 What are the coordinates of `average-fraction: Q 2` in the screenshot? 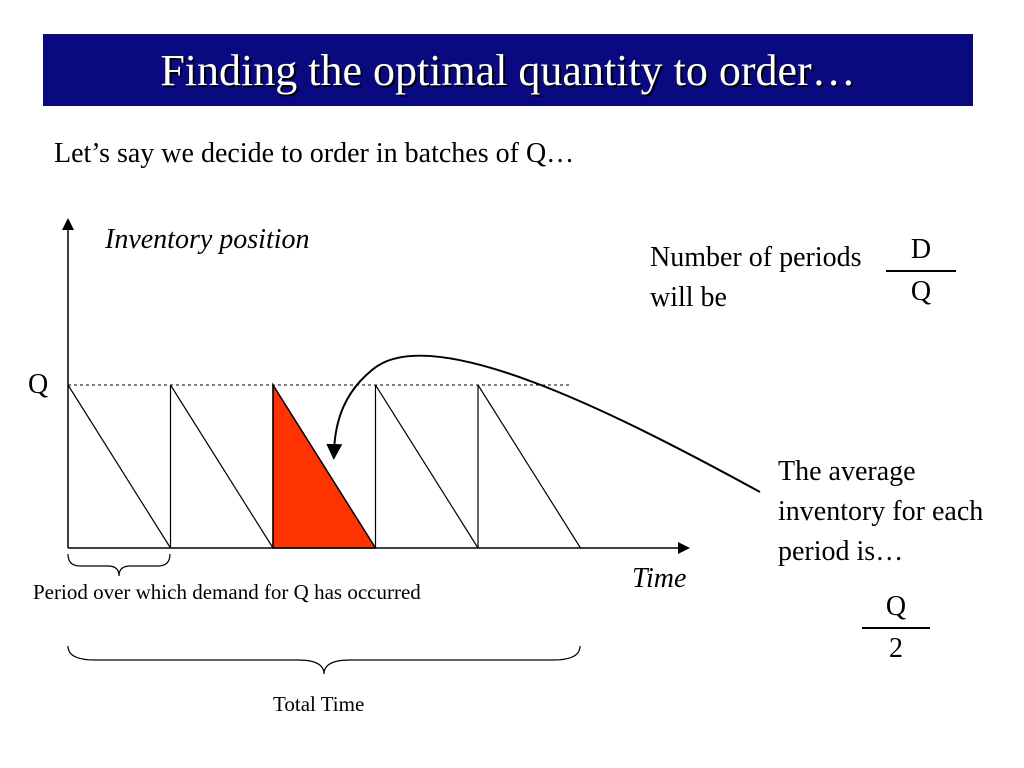 It's located at (896, 628).